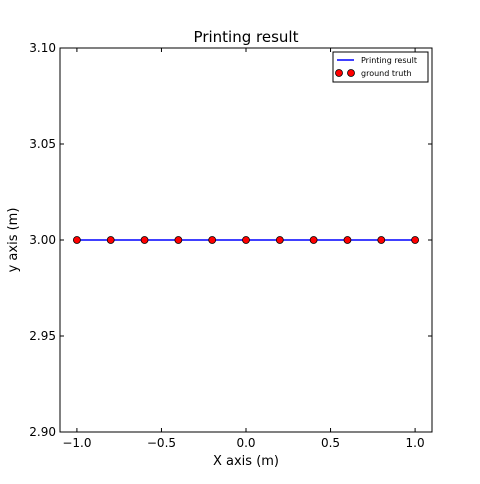 The width and height of the screenshot is (480, 484). I want to click on x-tick-label: −0.5, so click(161, 443).